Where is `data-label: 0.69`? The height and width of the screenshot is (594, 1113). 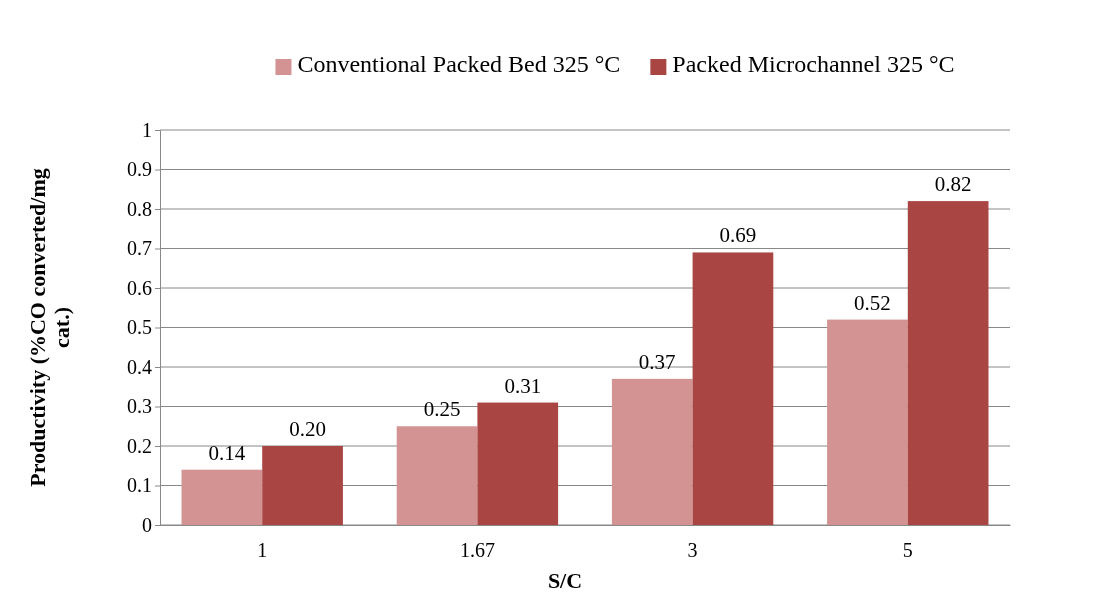 data-label: 0.69 is located at coordinates (738, 235).